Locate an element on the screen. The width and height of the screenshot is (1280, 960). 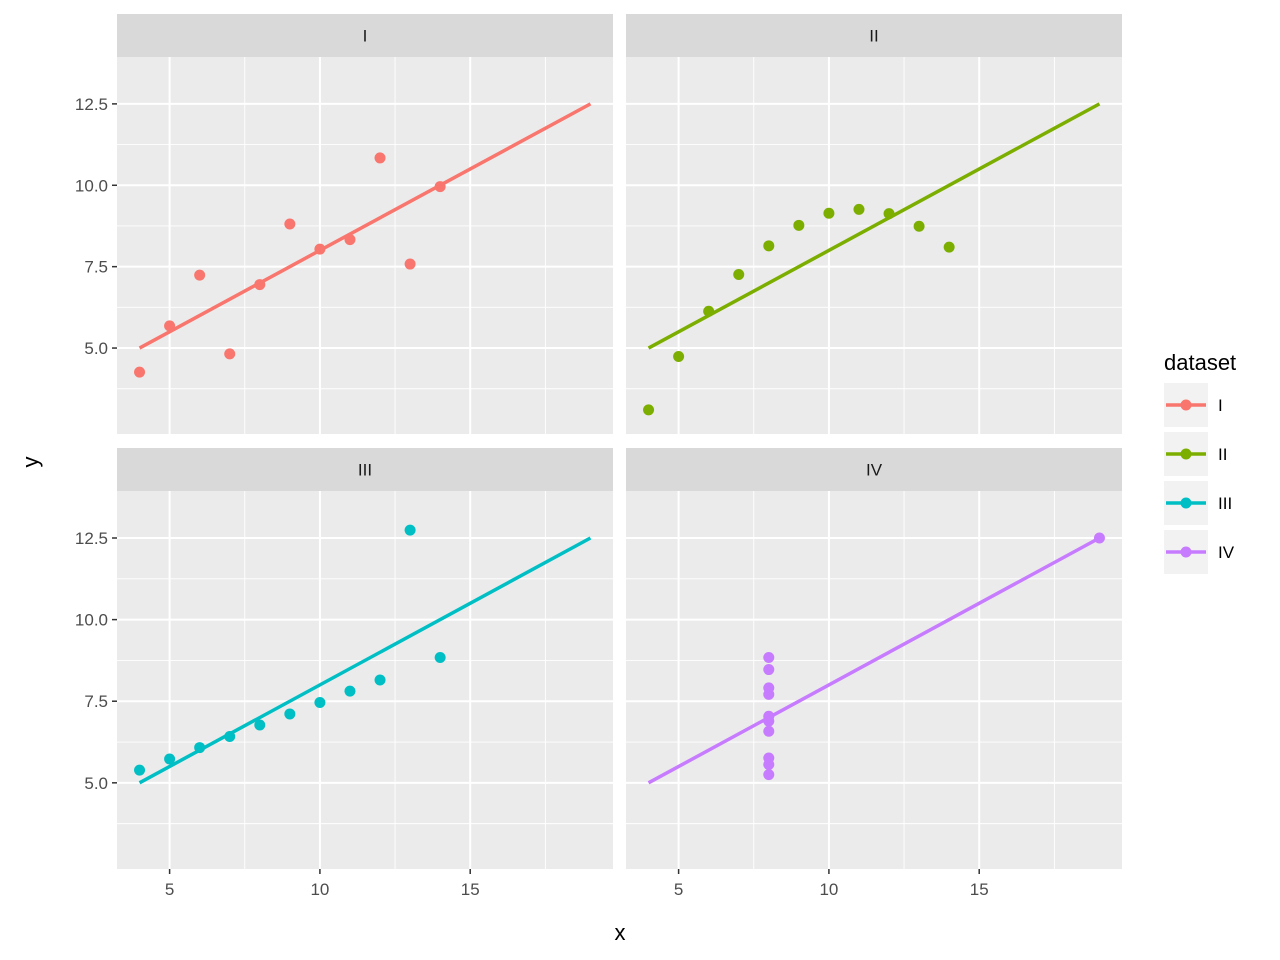
legend-item-II: II is located at coordinates (1195, 454).